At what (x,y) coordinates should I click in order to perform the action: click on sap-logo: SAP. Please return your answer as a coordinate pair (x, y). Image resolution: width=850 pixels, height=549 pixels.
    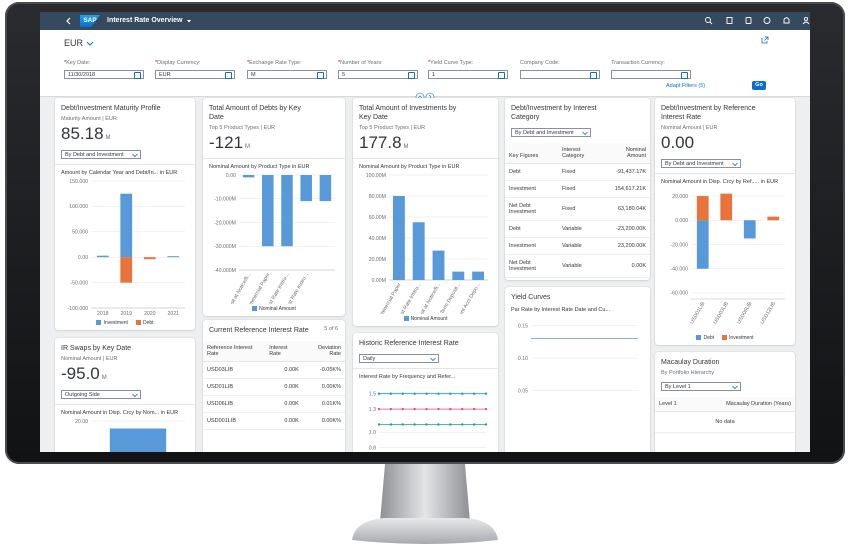
    Looking at the image, I should click on (90, 21).